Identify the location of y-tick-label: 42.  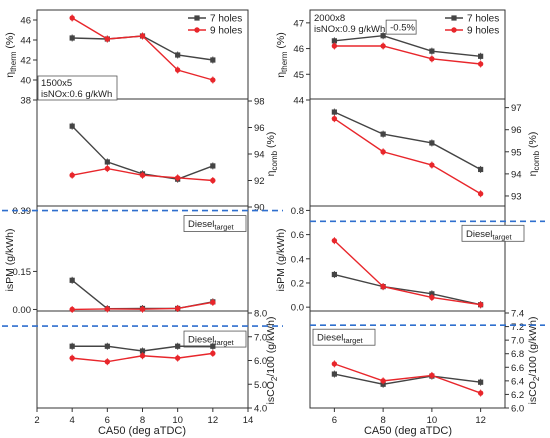
(25, 61).